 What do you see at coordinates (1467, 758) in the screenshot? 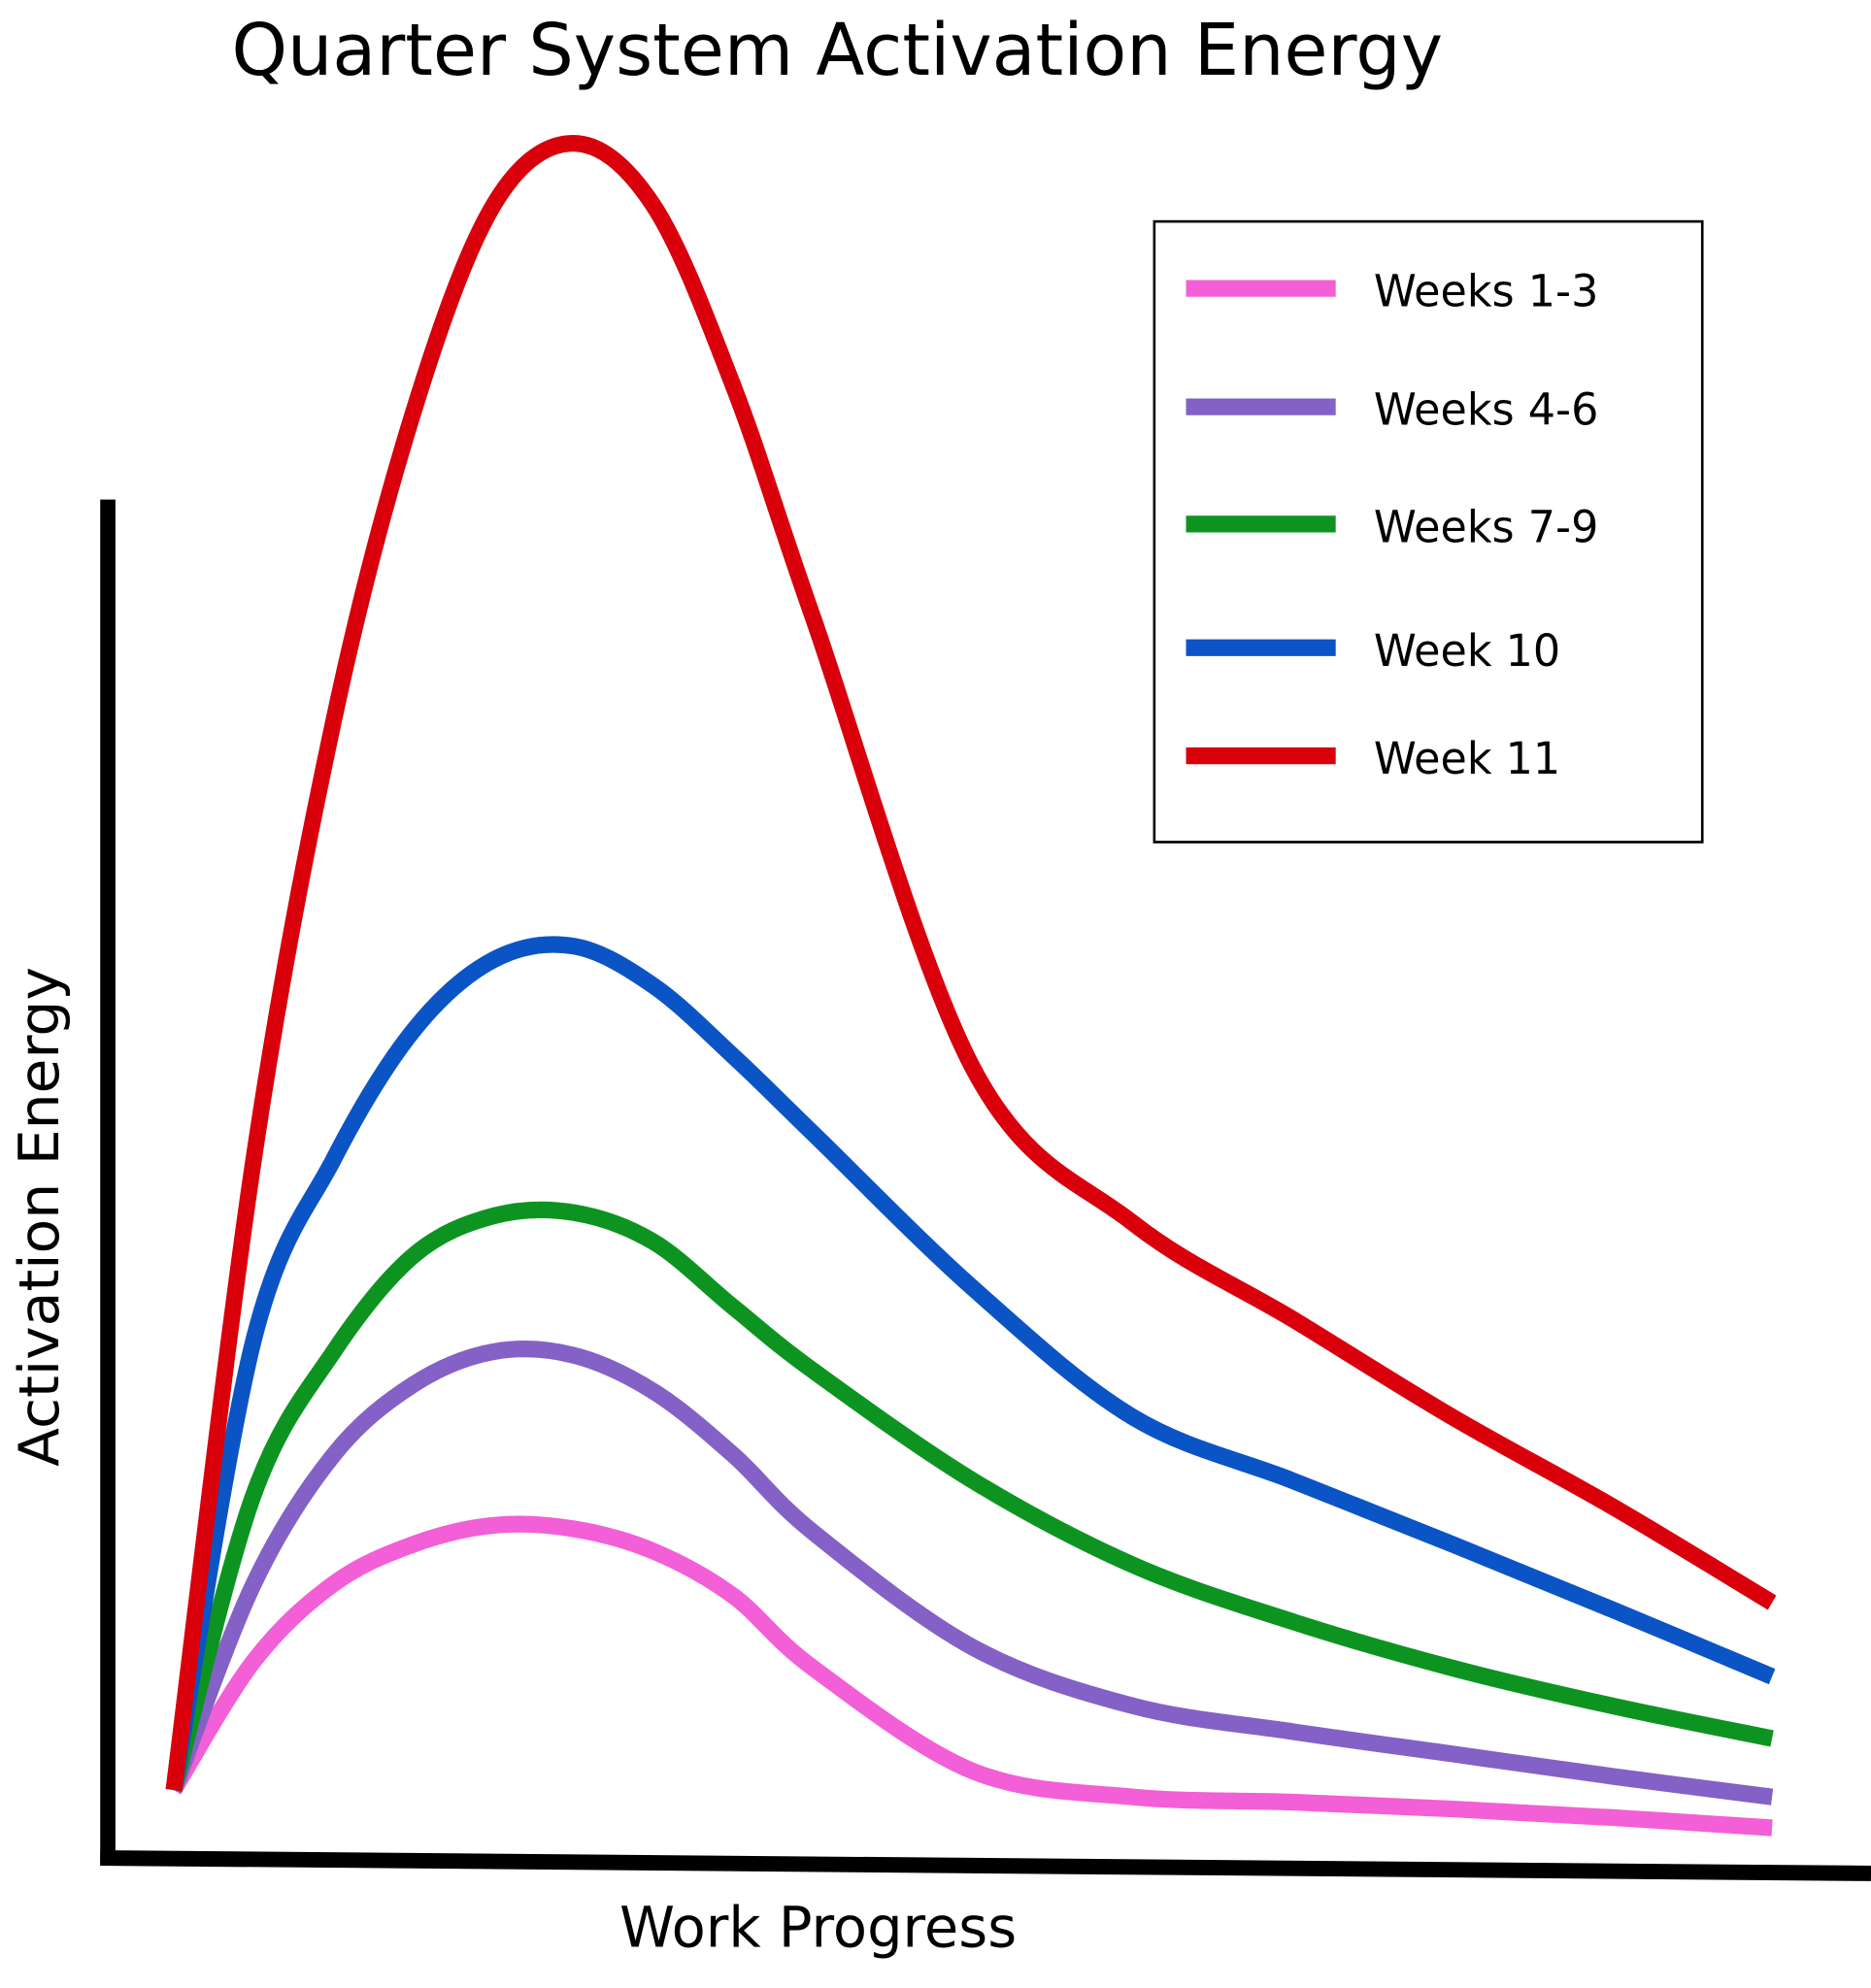
I see `legend-label: Week 11` at bounding box center [1467, 758].